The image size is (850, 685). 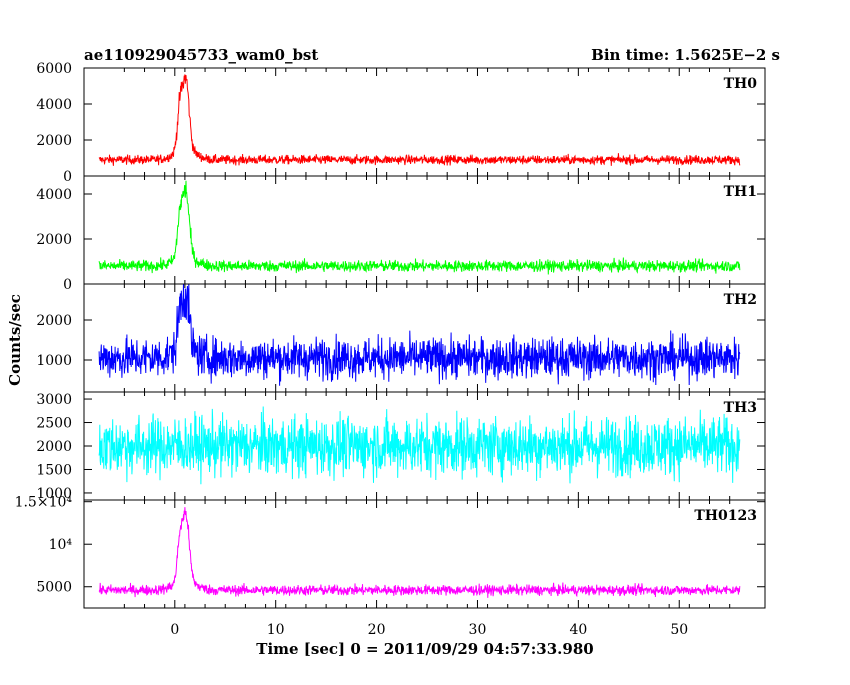 What do you see at coordinates (419, 552) in the screenshot?
I see `series-th0123` at bounding box center [419, 552].